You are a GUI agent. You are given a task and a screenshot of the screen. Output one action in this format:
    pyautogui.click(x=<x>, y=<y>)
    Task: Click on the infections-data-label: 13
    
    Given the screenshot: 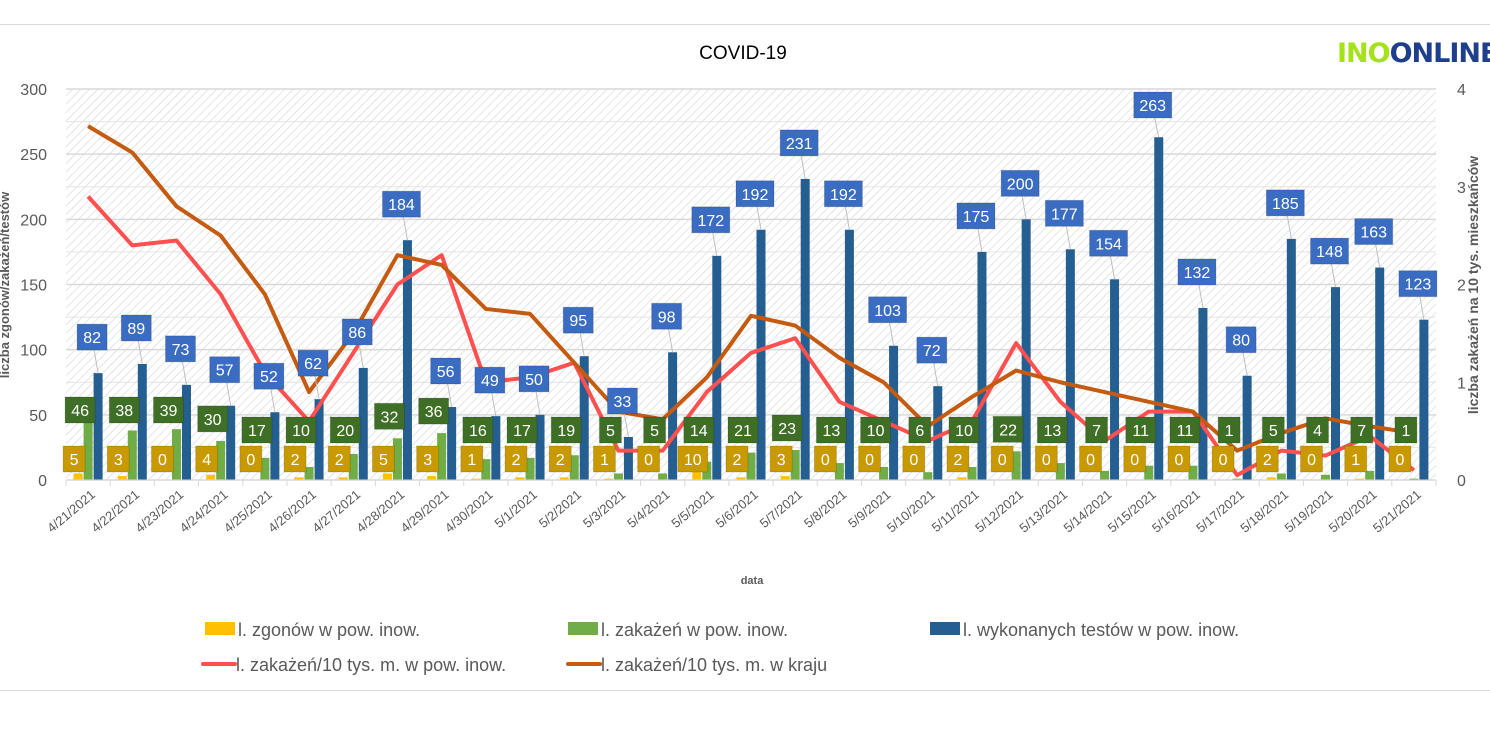 What is the action you would take?
    pyautogui.click(x=831, y=430)
    